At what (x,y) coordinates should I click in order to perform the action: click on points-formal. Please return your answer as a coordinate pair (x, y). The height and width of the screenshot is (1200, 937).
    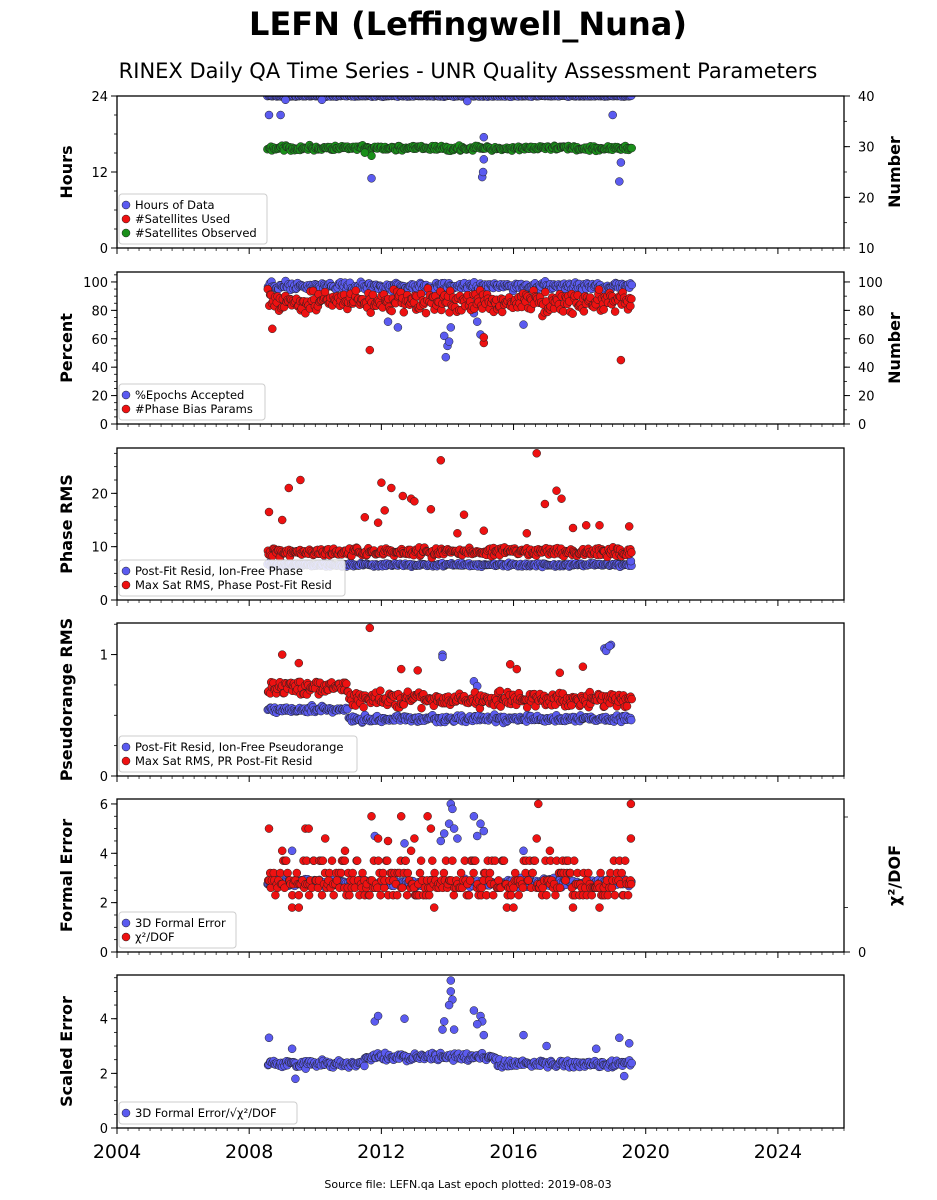
    Looking at the image, I should click on (449, 855).